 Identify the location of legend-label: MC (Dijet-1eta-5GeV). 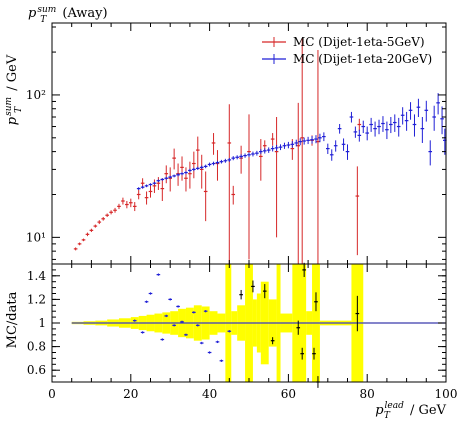
(359, 42).